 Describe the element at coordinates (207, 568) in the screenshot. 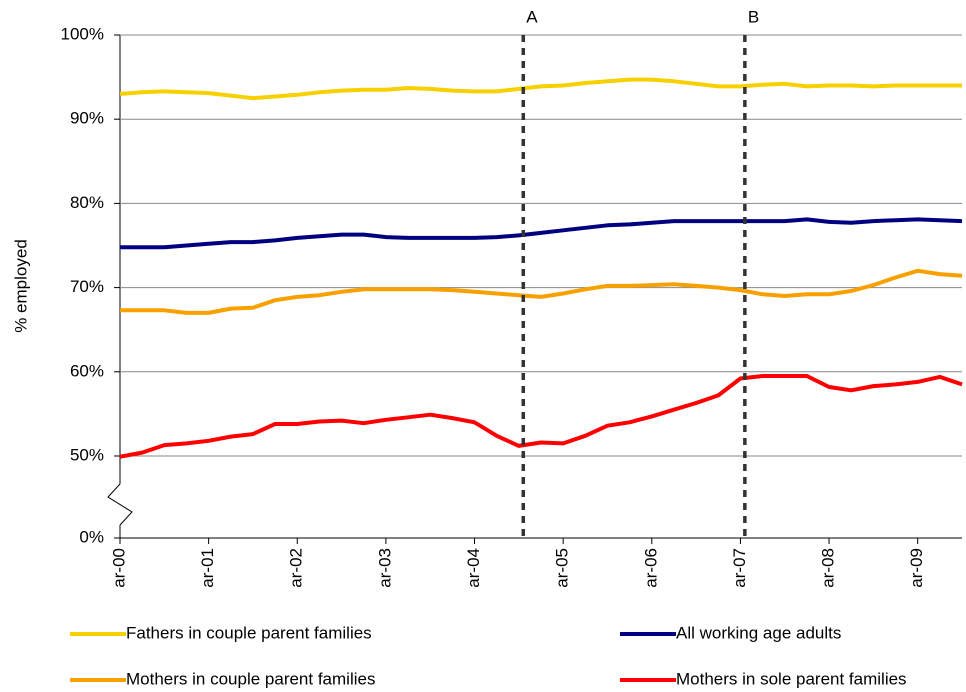

I see `x-tick-label: ar-01` at that location.